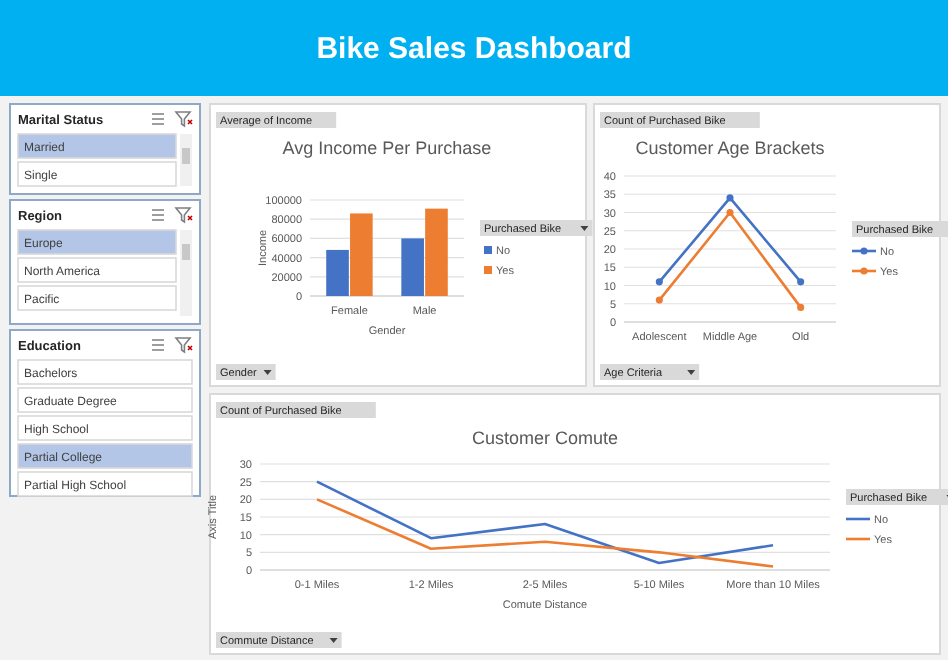 The width and height of the screenshot is (948, 660). I want to click on chart-title: Customer Comute, so click(545, 438).